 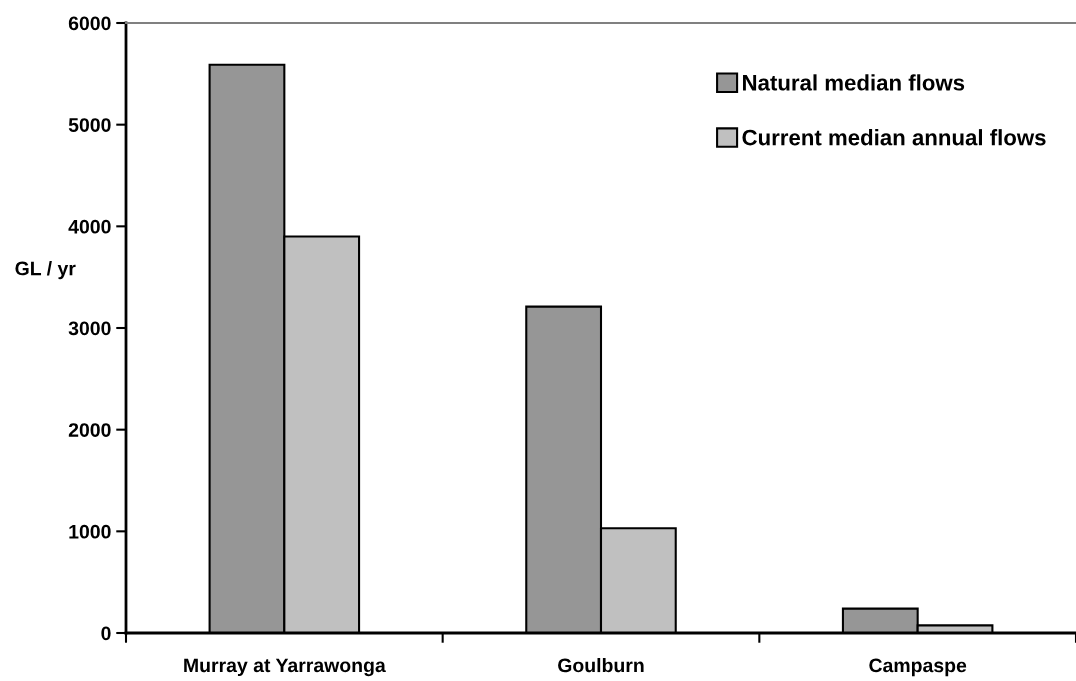 I want to click on x-tick-label: Murray at Yarrawonga, so click(x=285, y=667).